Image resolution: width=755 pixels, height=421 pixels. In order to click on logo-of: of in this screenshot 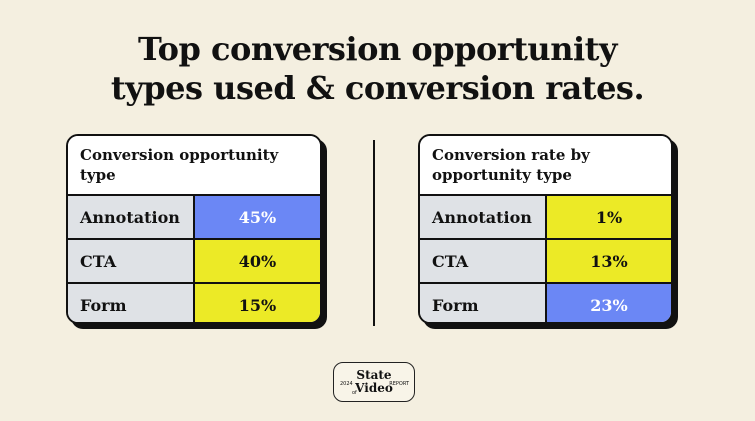, I will do `click(354, 393)`.